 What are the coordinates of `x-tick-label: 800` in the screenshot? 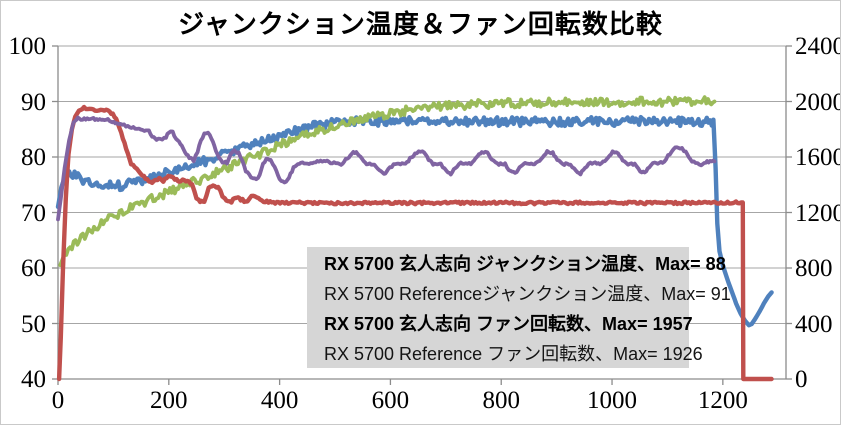 It's located at (501, 400).